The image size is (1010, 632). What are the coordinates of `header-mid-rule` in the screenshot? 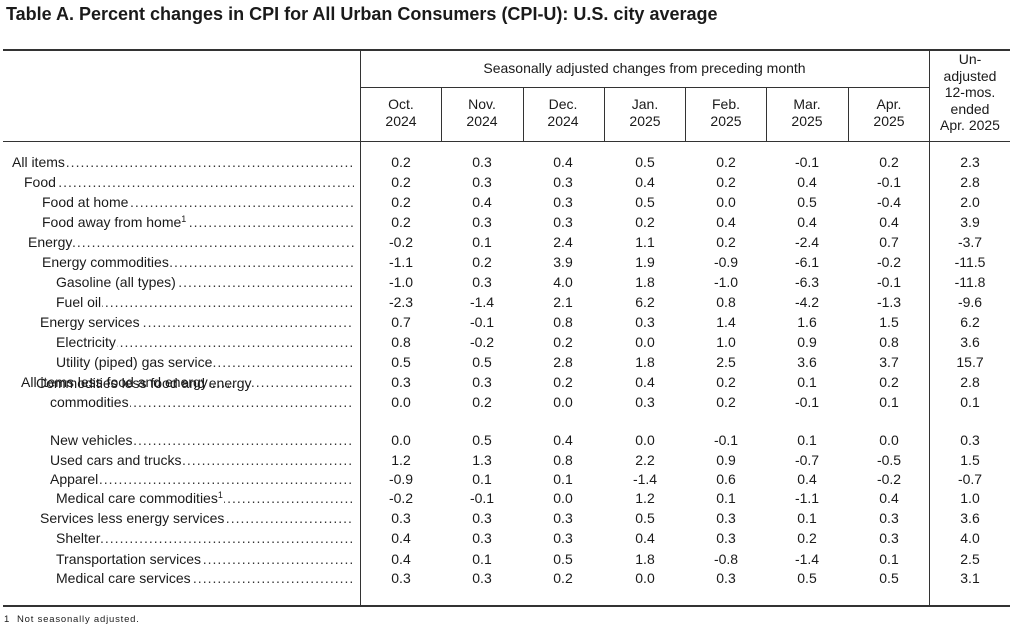 It's located at (644, 87).